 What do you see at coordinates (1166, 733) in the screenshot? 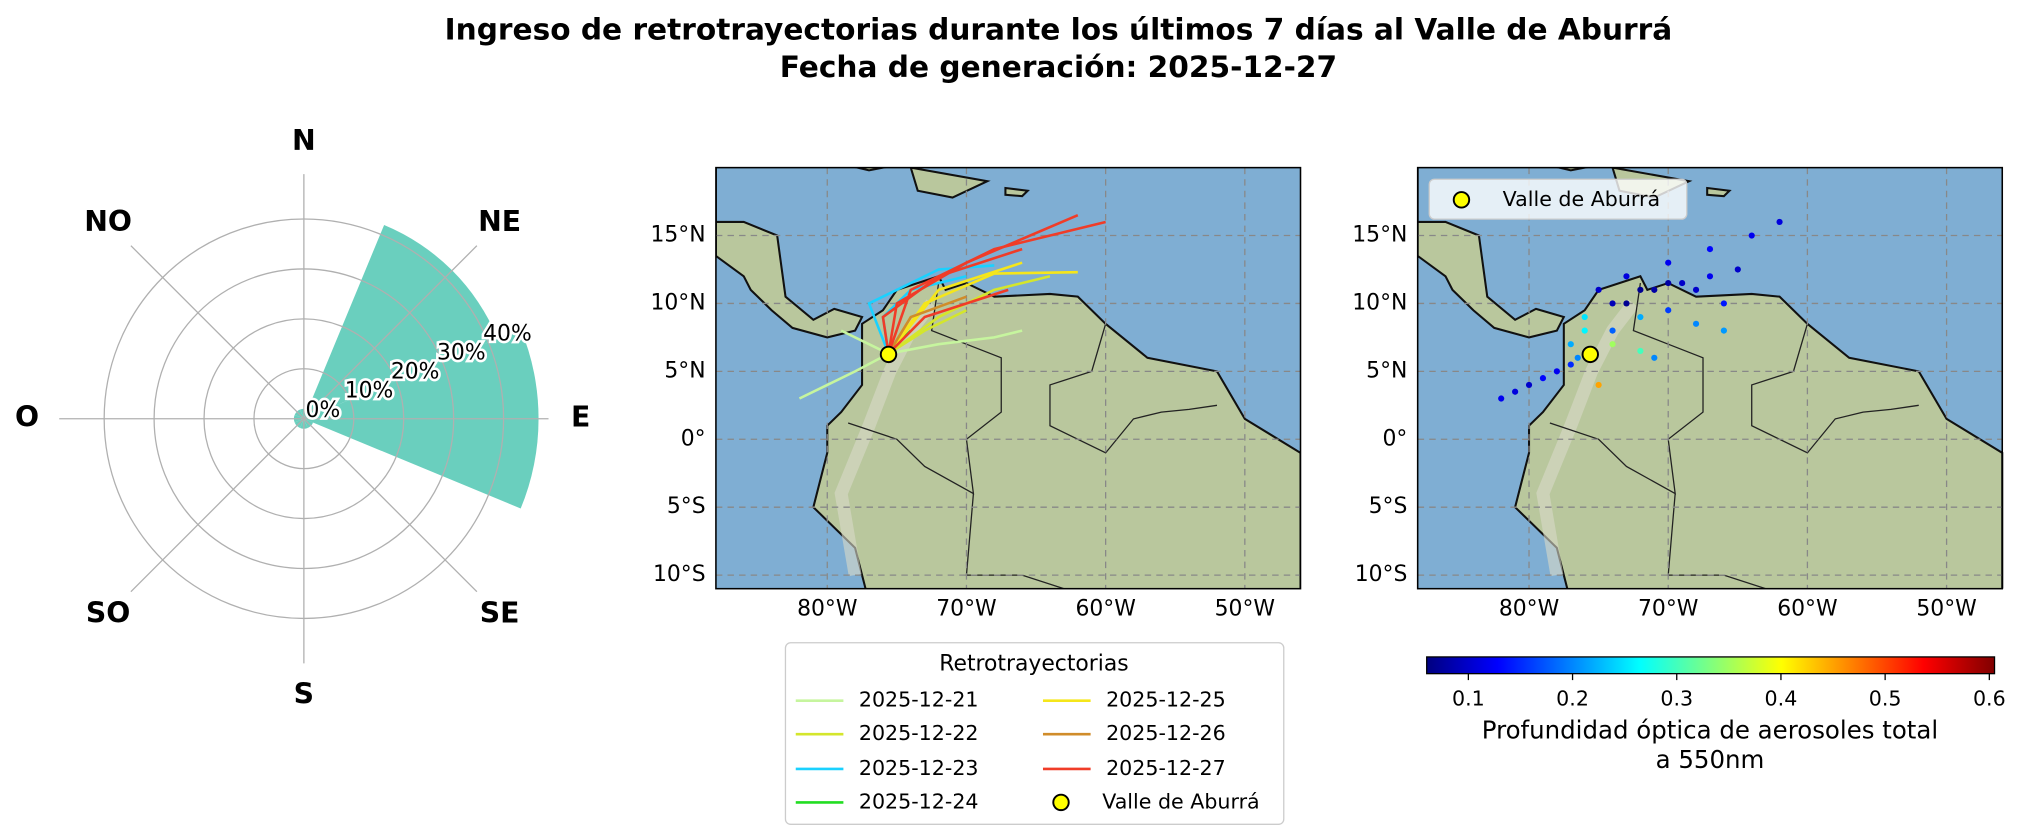
I see `legend-label: 2025-12-26` at bounding box center [1166, 733].